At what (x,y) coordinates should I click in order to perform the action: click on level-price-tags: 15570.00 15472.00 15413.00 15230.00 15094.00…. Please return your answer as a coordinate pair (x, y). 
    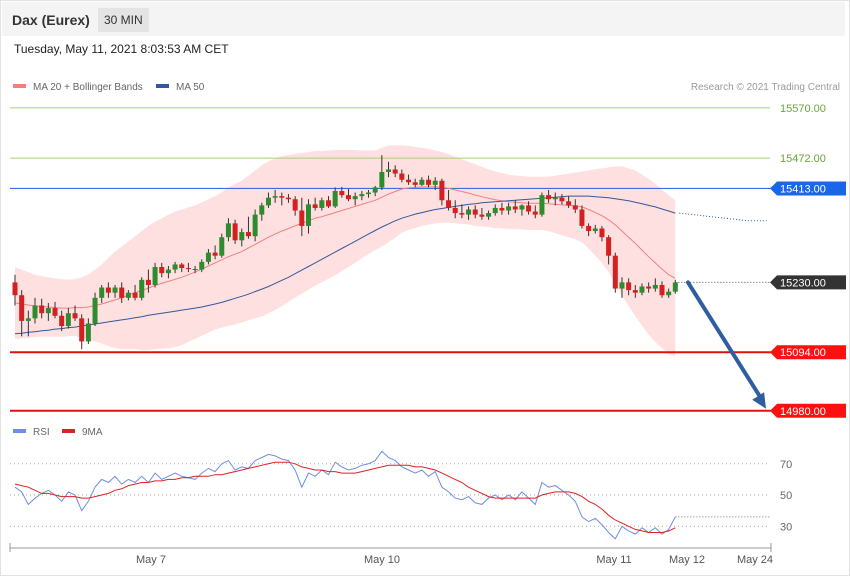
    Looking at the image, I should click on (808, 260).